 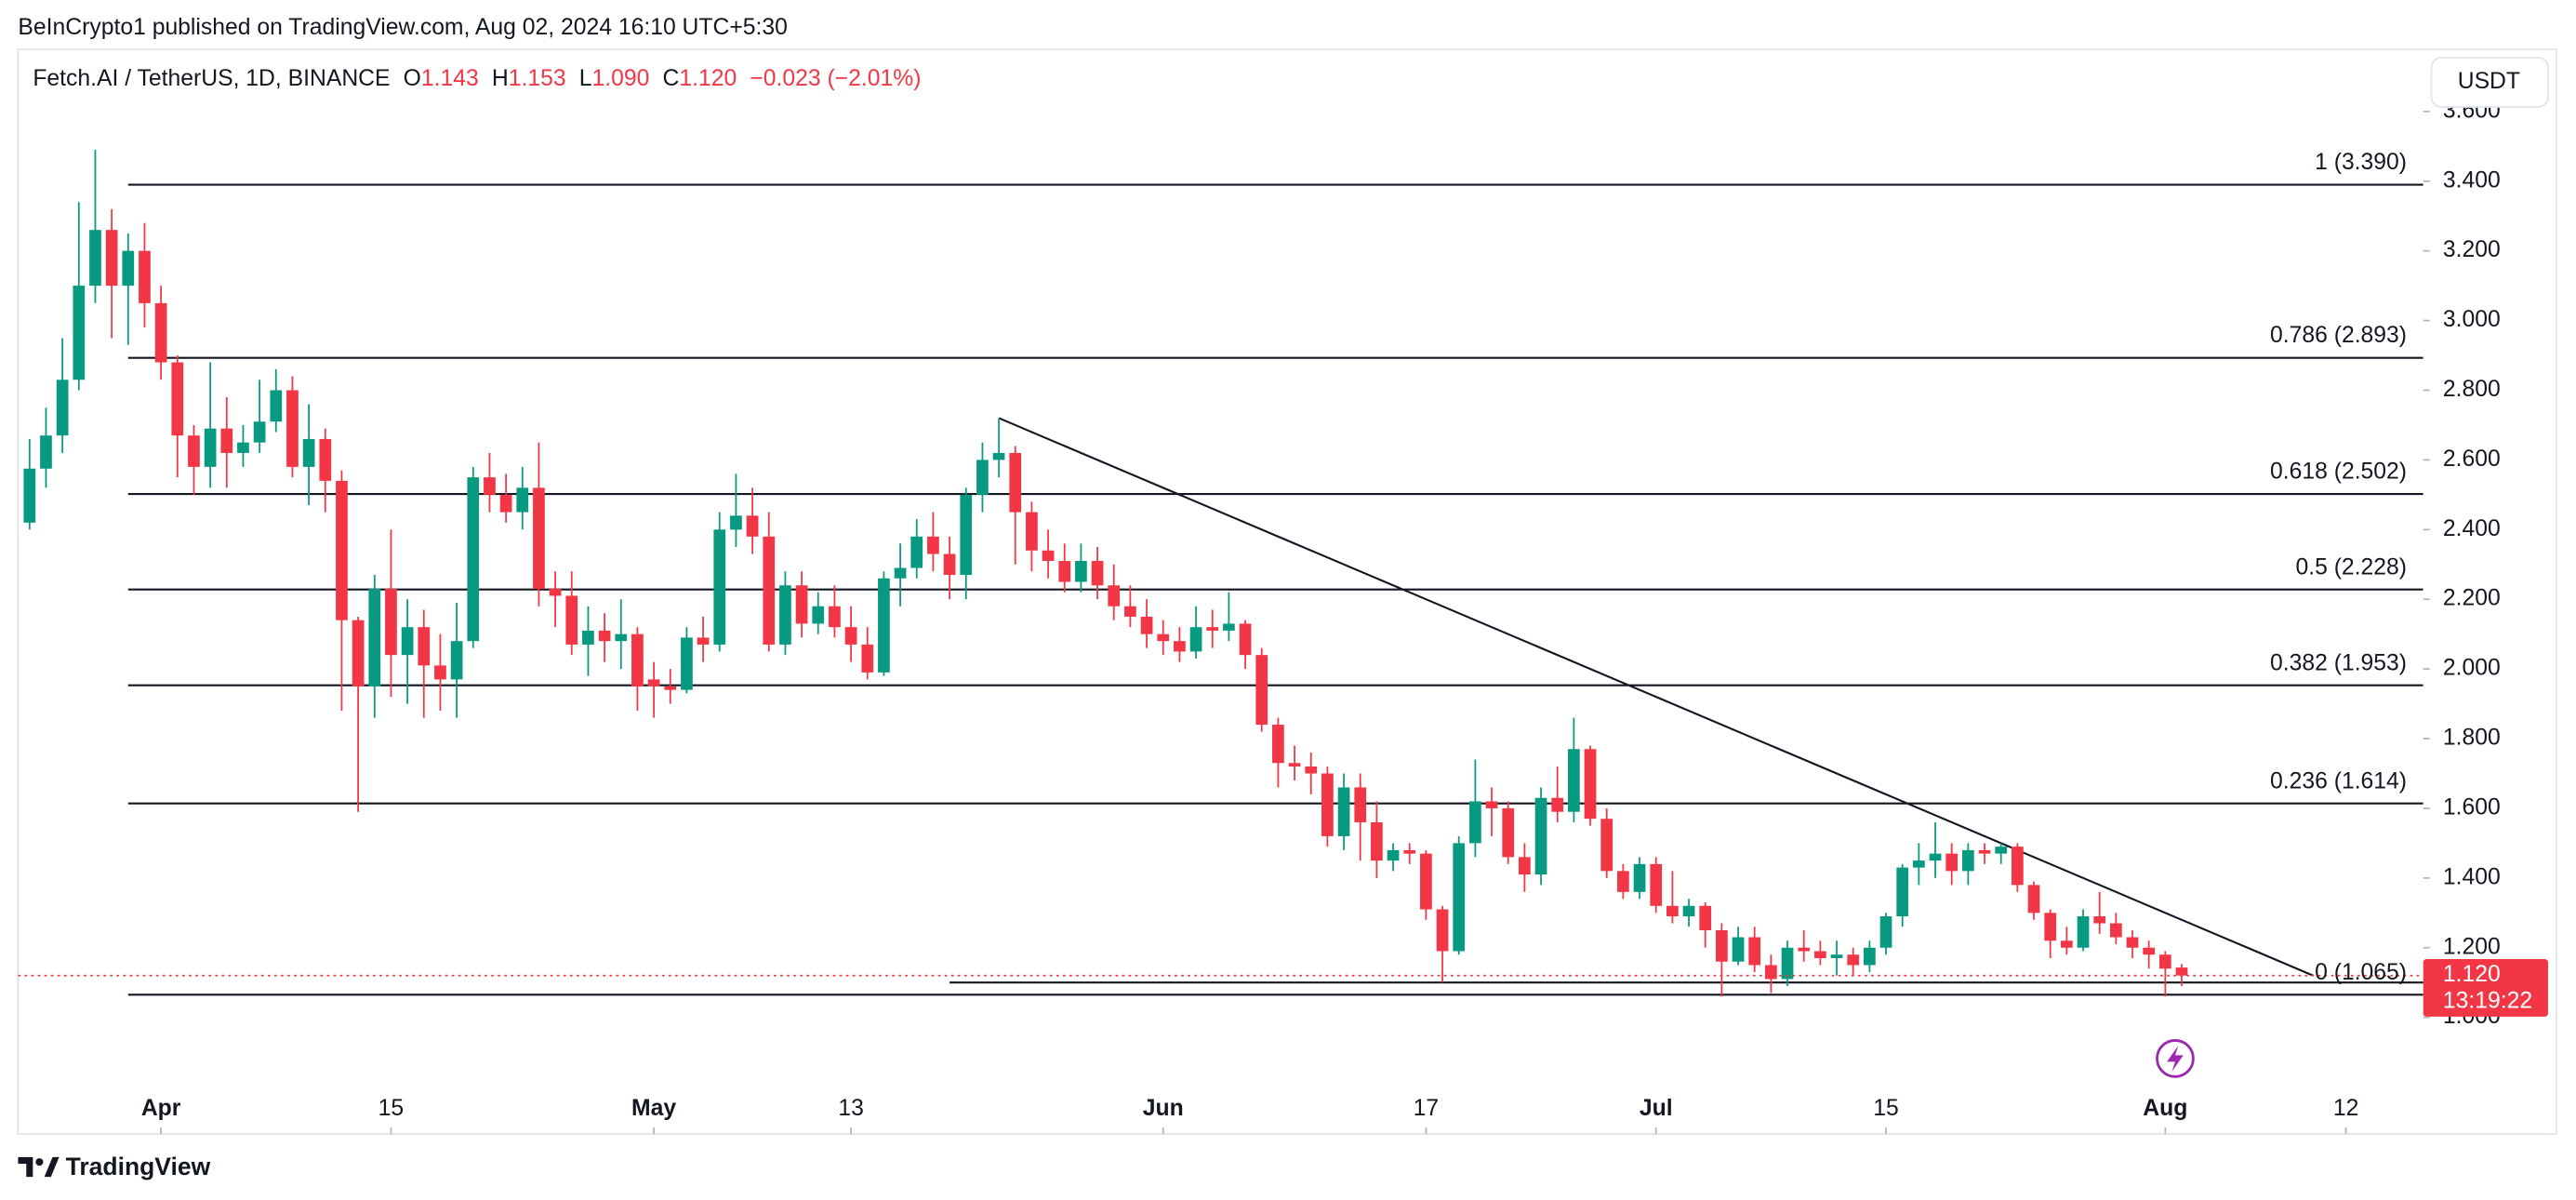 What do you see at coordinates (39, 1162) in the screenshot?
I see `logo-mark` at bounding box center [39, 1162].